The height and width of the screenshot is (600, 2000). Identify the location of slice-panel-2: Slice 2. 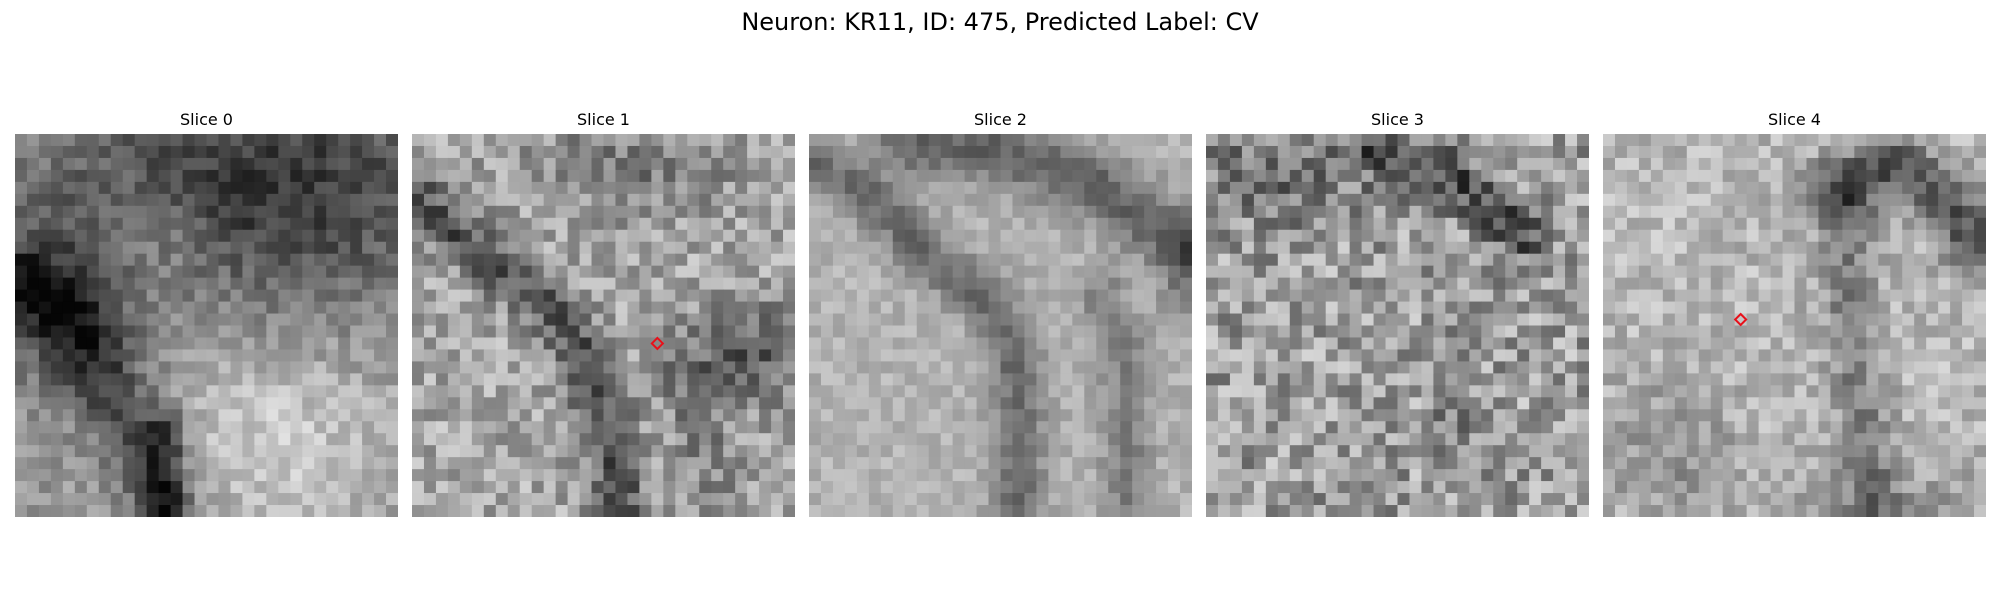
(1000, 313).